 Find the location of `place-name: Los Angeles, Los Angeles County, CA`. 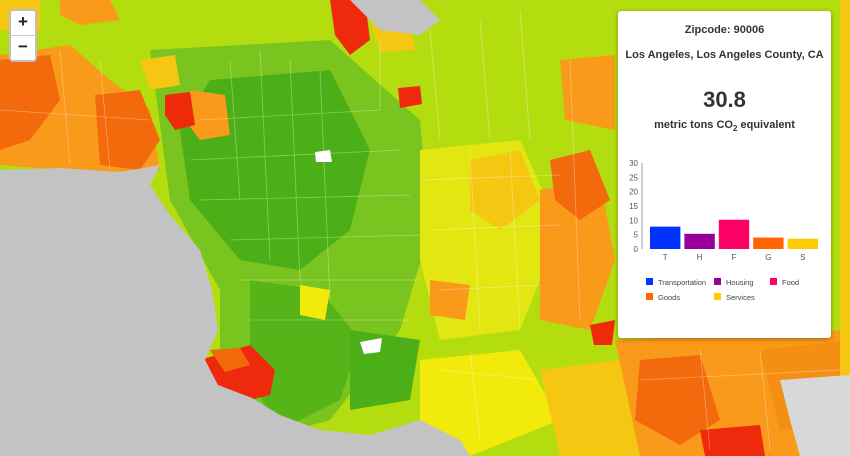

place-name: Los Angeles, Los Angeles County, CA is located at coordinates (724, 55).